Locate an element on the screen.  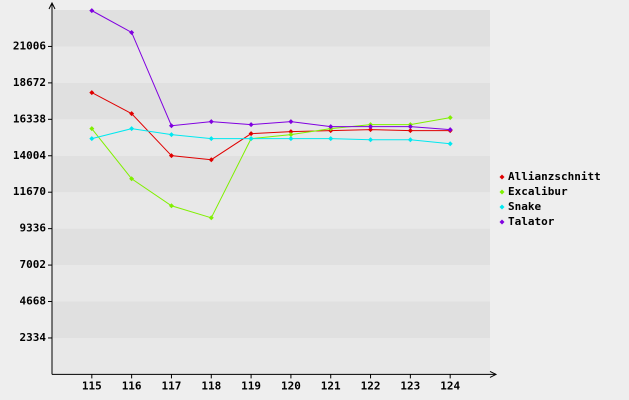
x-tick-label: 115 is located at coordinates (92, 385).